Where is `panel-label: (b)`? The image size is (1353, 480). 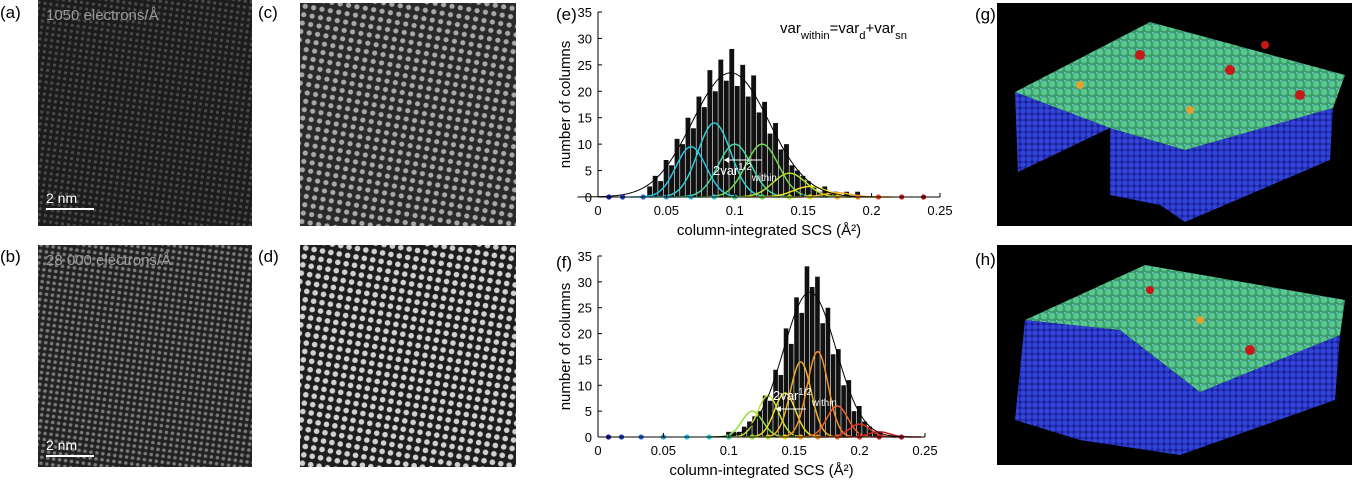 panel-label: (b) is located at coordinates (10, 256).